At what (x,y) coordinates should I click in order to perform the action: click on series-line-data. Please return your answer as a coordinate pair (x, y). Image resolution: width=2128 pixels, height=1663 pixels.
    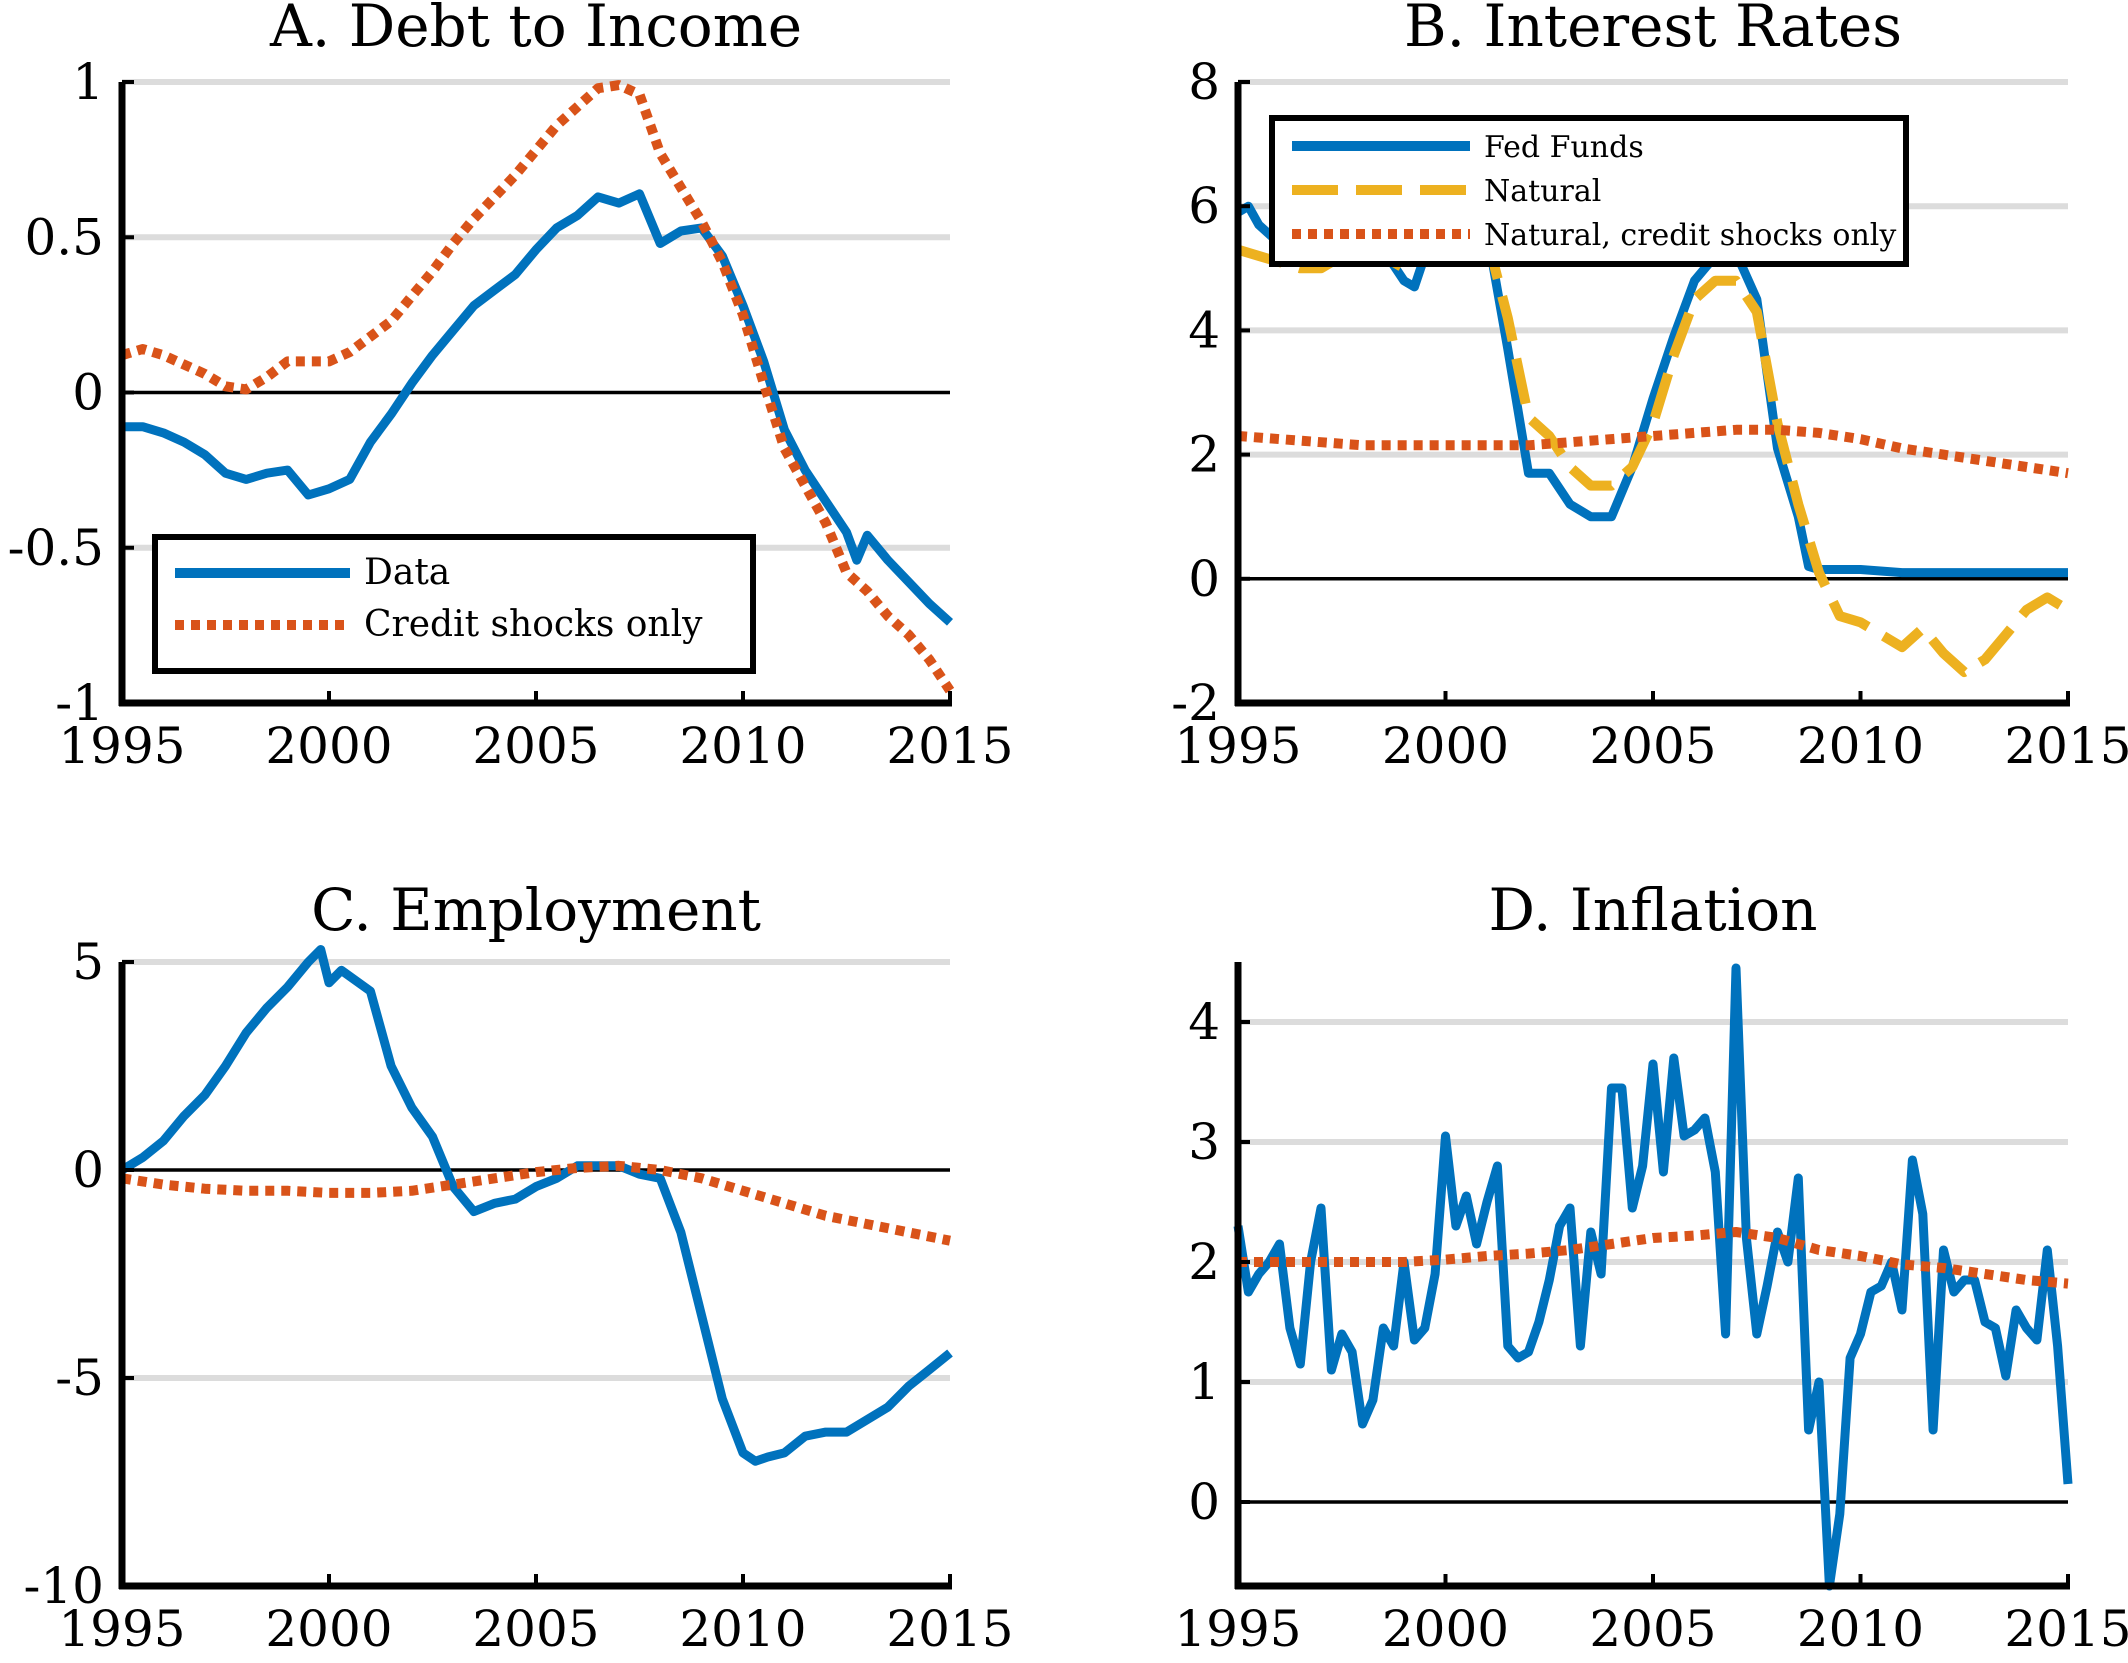
    Looking at the image, I should click on (538, 407).